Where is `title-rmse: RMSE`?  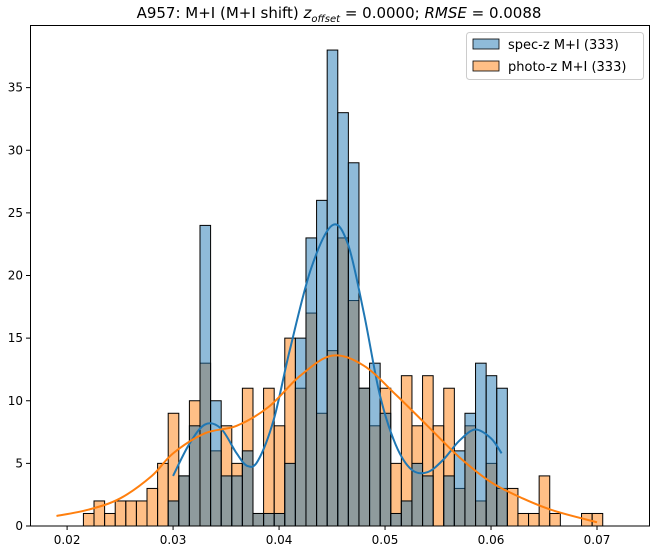
title-rmse: RMSE is located at coordinates (445, 13).